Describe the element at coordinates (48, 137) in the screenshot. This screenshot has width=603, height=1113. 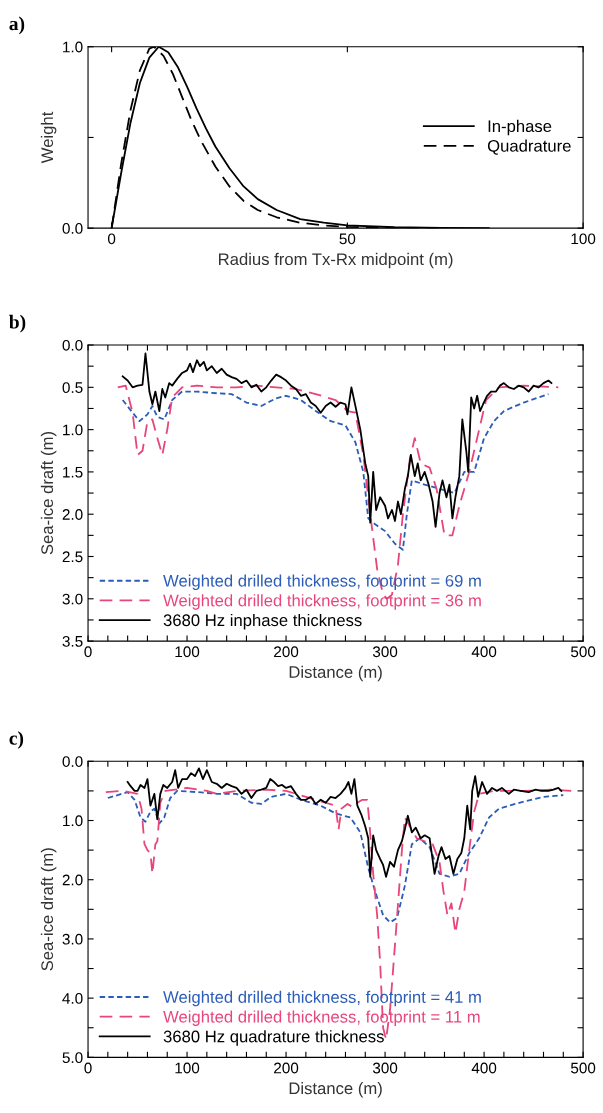
I see `y-axis-title: Weight` at that location.